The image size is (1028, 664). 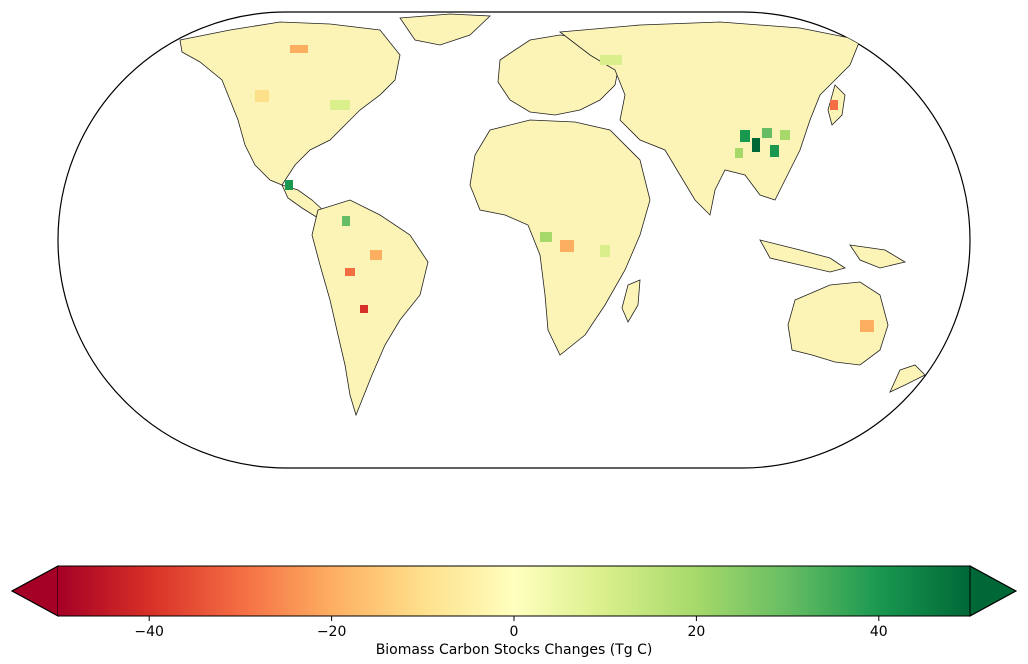 I want to click on greenland, so click(x=445, y=29).